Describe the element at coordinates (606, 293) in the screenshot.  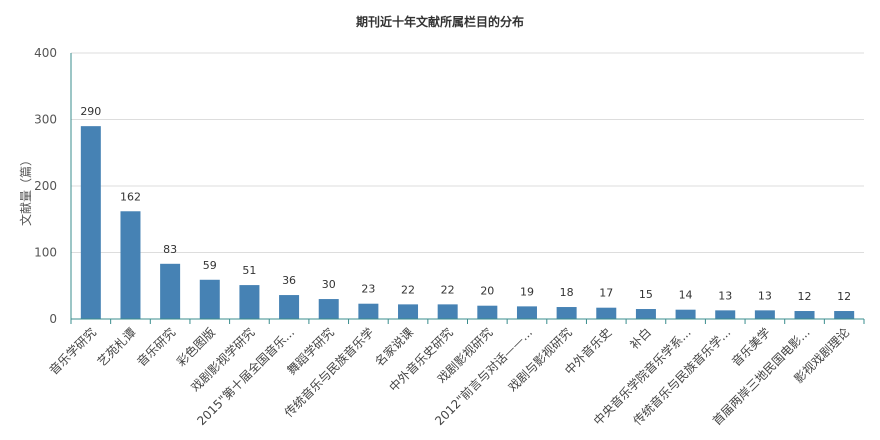
I see `data-label: 17` at that location.